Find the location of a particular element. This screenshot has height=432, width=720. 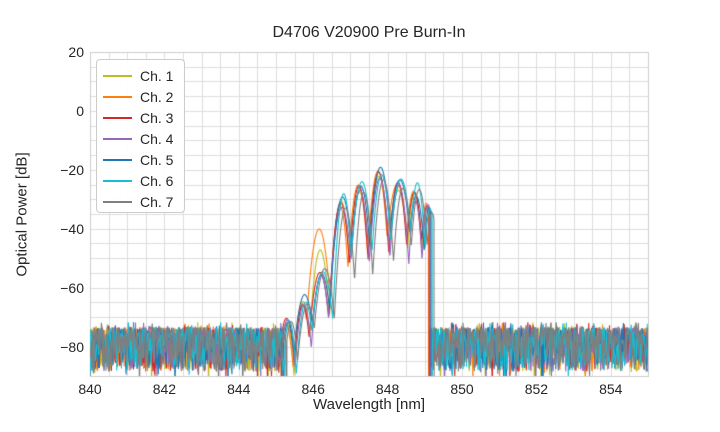

legend-item-ch-3: Ch. 3 is located at coordinates (140, 117).